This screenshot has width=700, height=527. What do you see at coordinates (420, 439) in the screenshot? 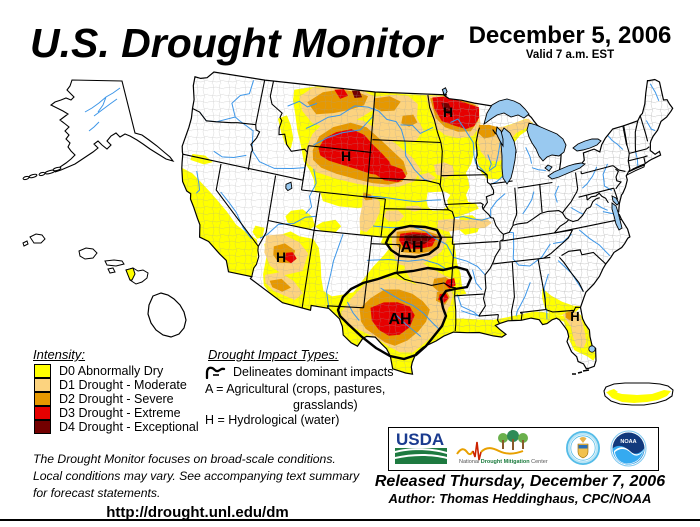
I see `svg-text: USDA` at bounding box center [420, 439].